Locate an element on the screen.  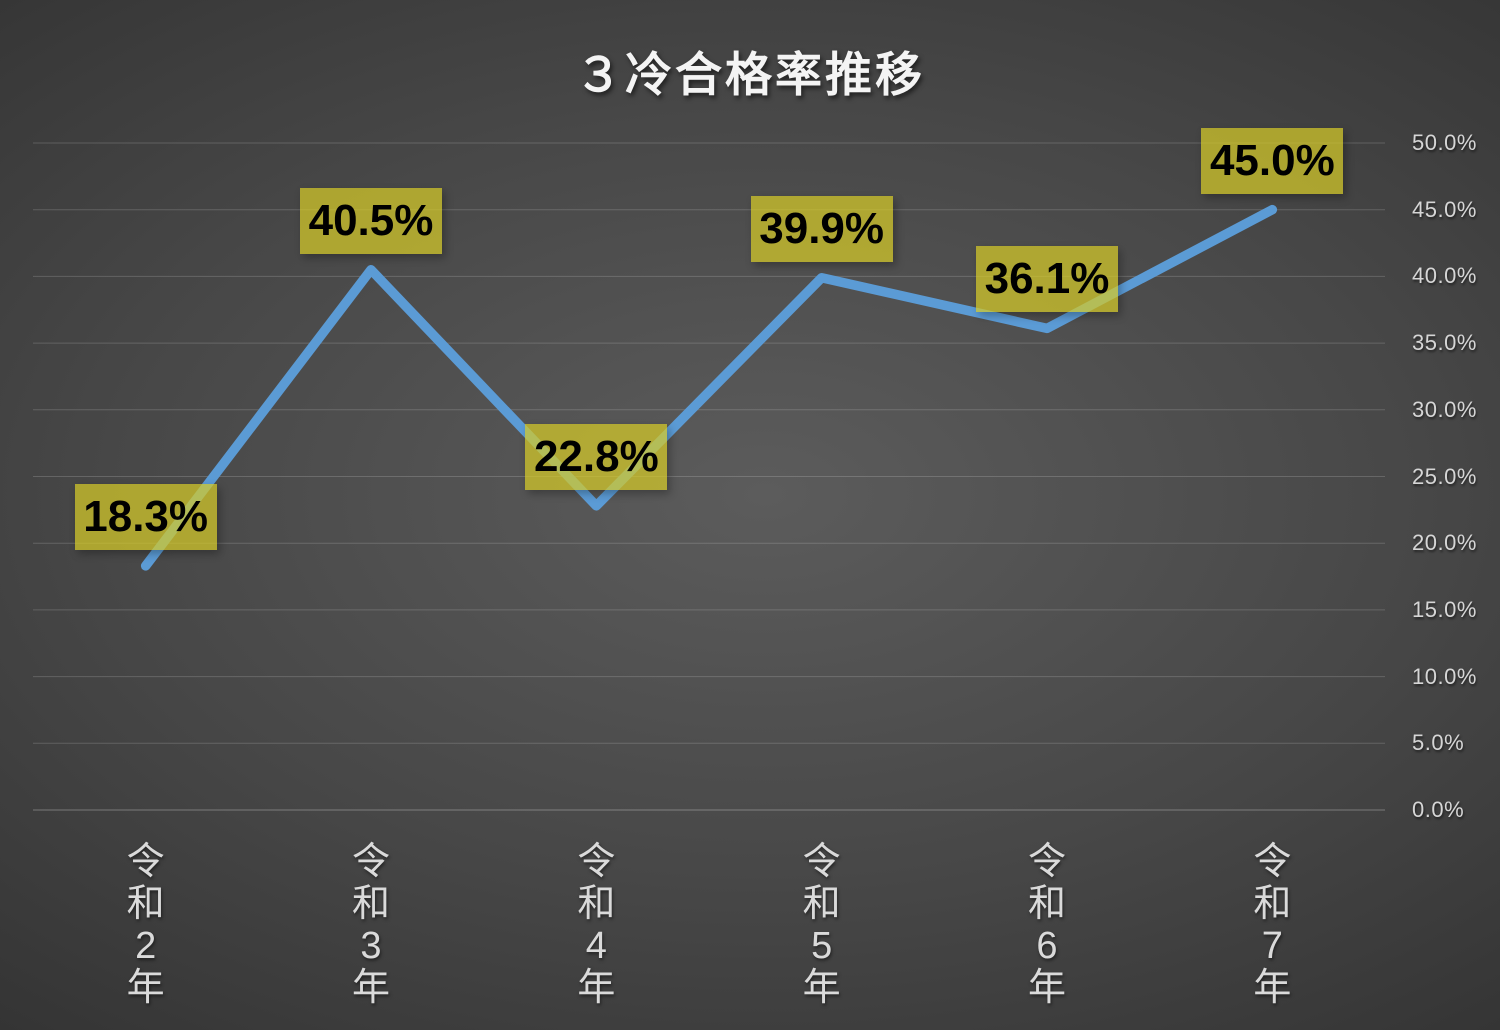
y-axis-tick-label: 50.0% is located at coordinates (1444, 142).